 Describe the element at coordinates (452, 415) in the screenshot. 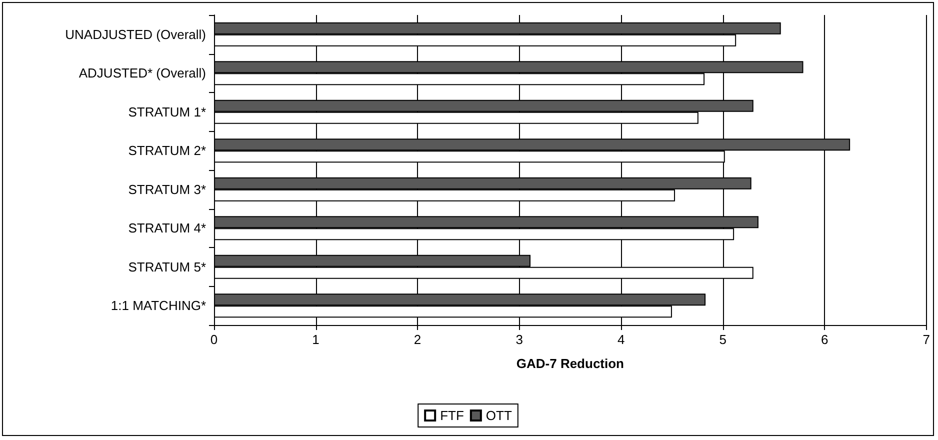

I see `legend-label: FTF` at that location.